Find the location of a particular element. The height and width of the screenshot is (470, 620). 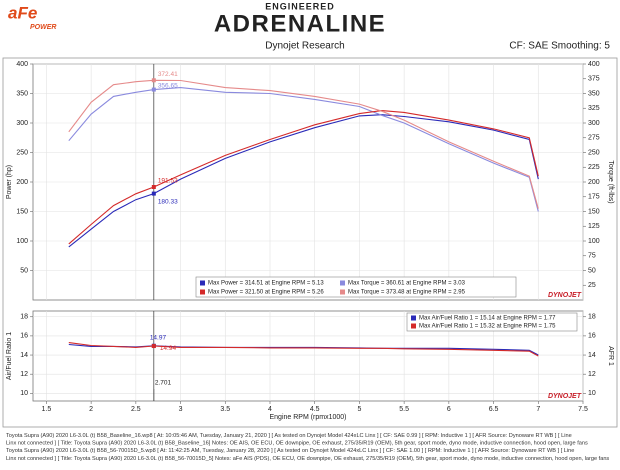

logo: aFe is located at coordinates (22, 12).